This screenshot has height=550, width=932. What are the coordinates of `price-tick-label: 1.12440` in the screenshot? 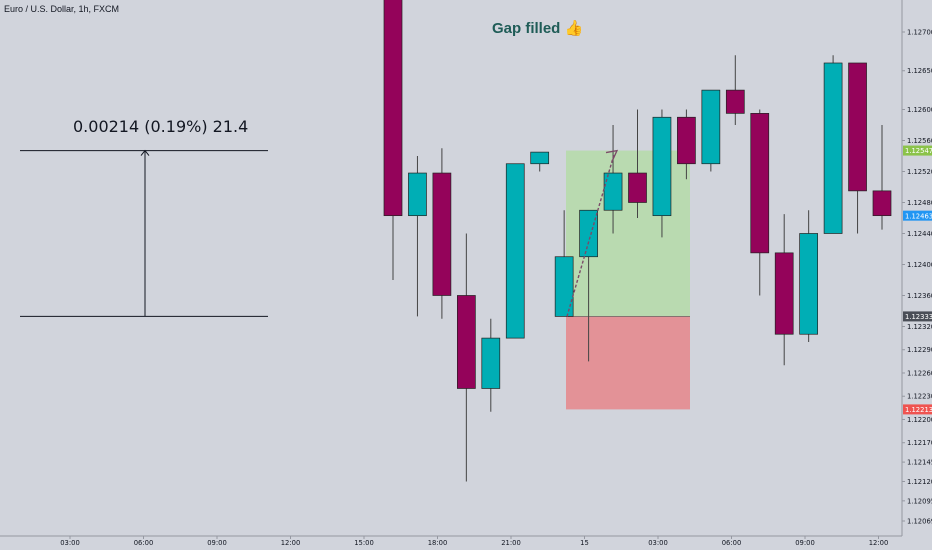 It's located at (919, 234).